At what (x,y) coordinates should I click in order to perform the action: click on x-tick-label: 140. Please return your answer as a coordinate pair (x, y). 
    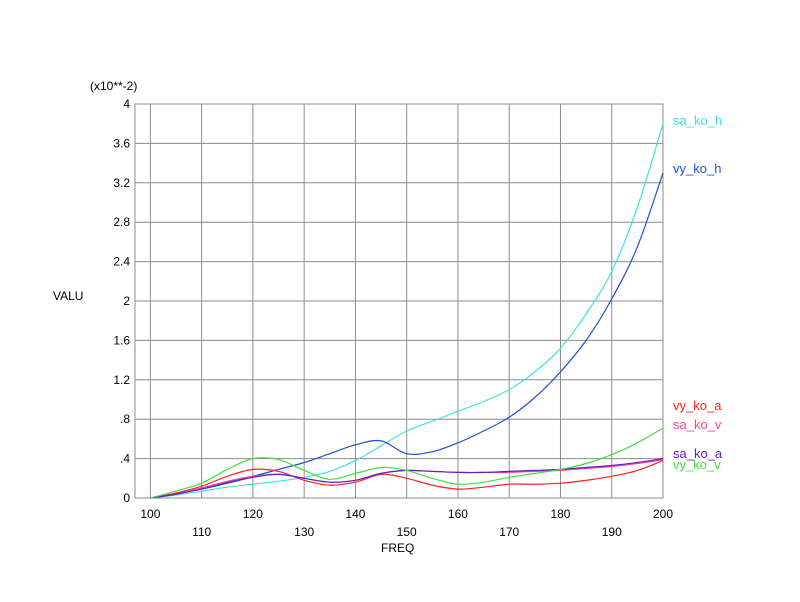
    Looking at the image, I should click on (355, 514).